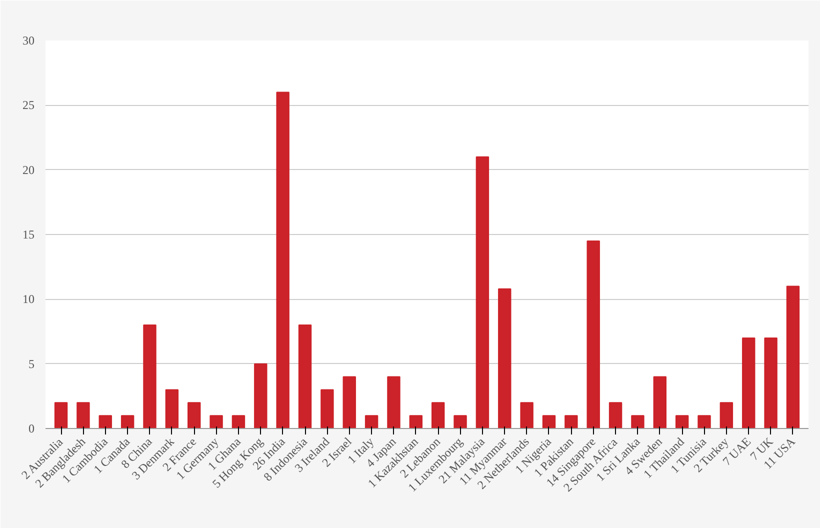 The width and height of the screenshot is (820, 528). Describe the element at coordinates (31, 363) in the screenshot. I see `y-tick-label: 5` at that location.